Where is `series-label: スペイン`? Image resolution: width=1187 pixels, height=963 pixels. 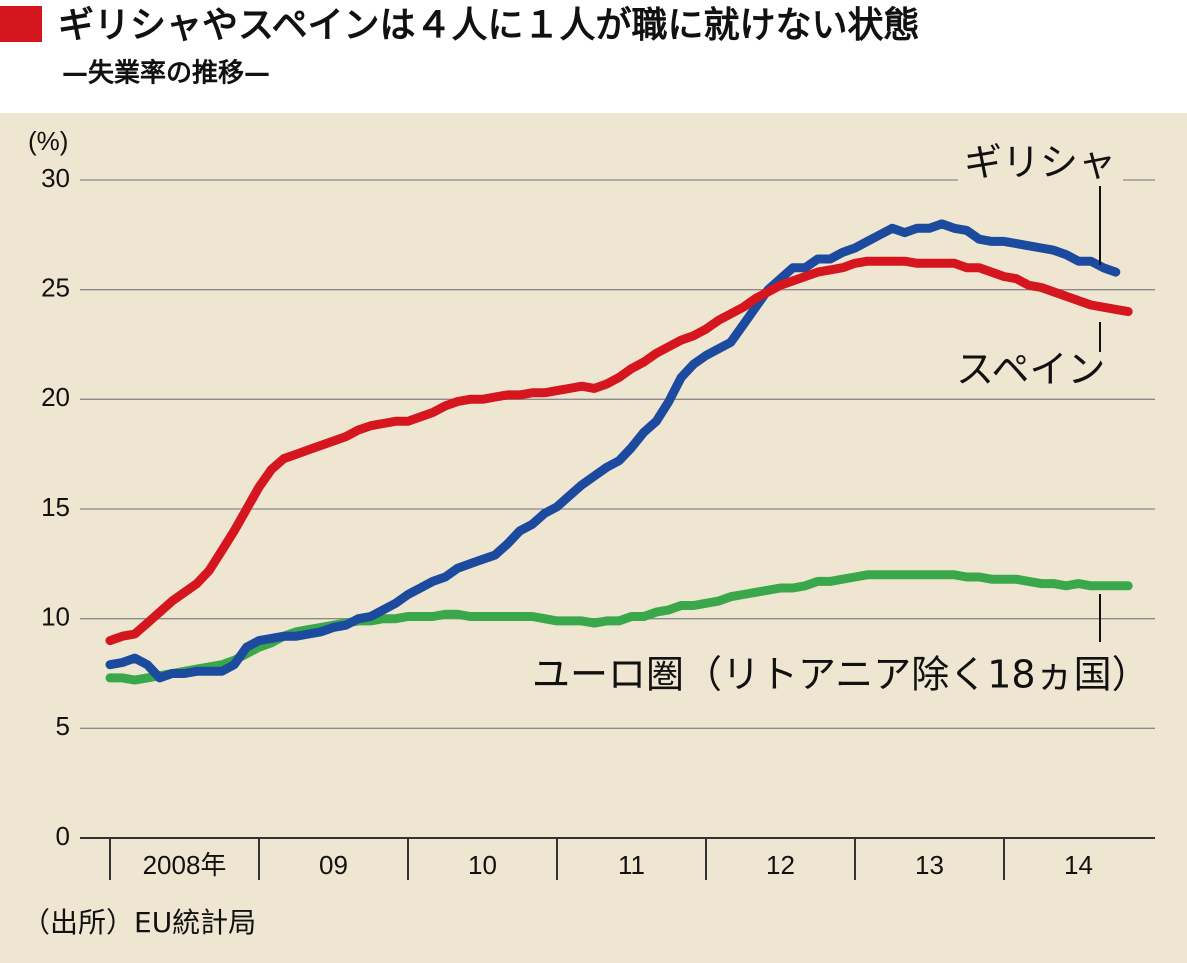
series-label: スペイン is located at coordinates (1030, 370).